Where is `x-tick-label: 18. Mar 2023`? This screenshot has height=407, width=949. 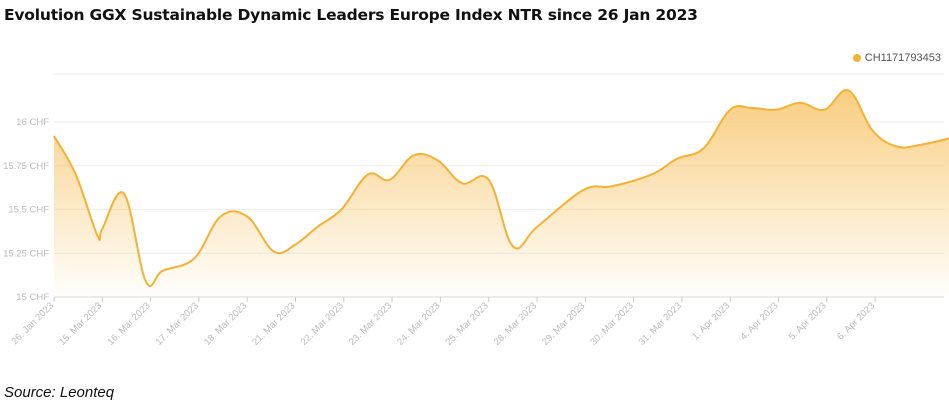 x-tick-label: 18. Mar 2023 is located at coordinates (225, 323).